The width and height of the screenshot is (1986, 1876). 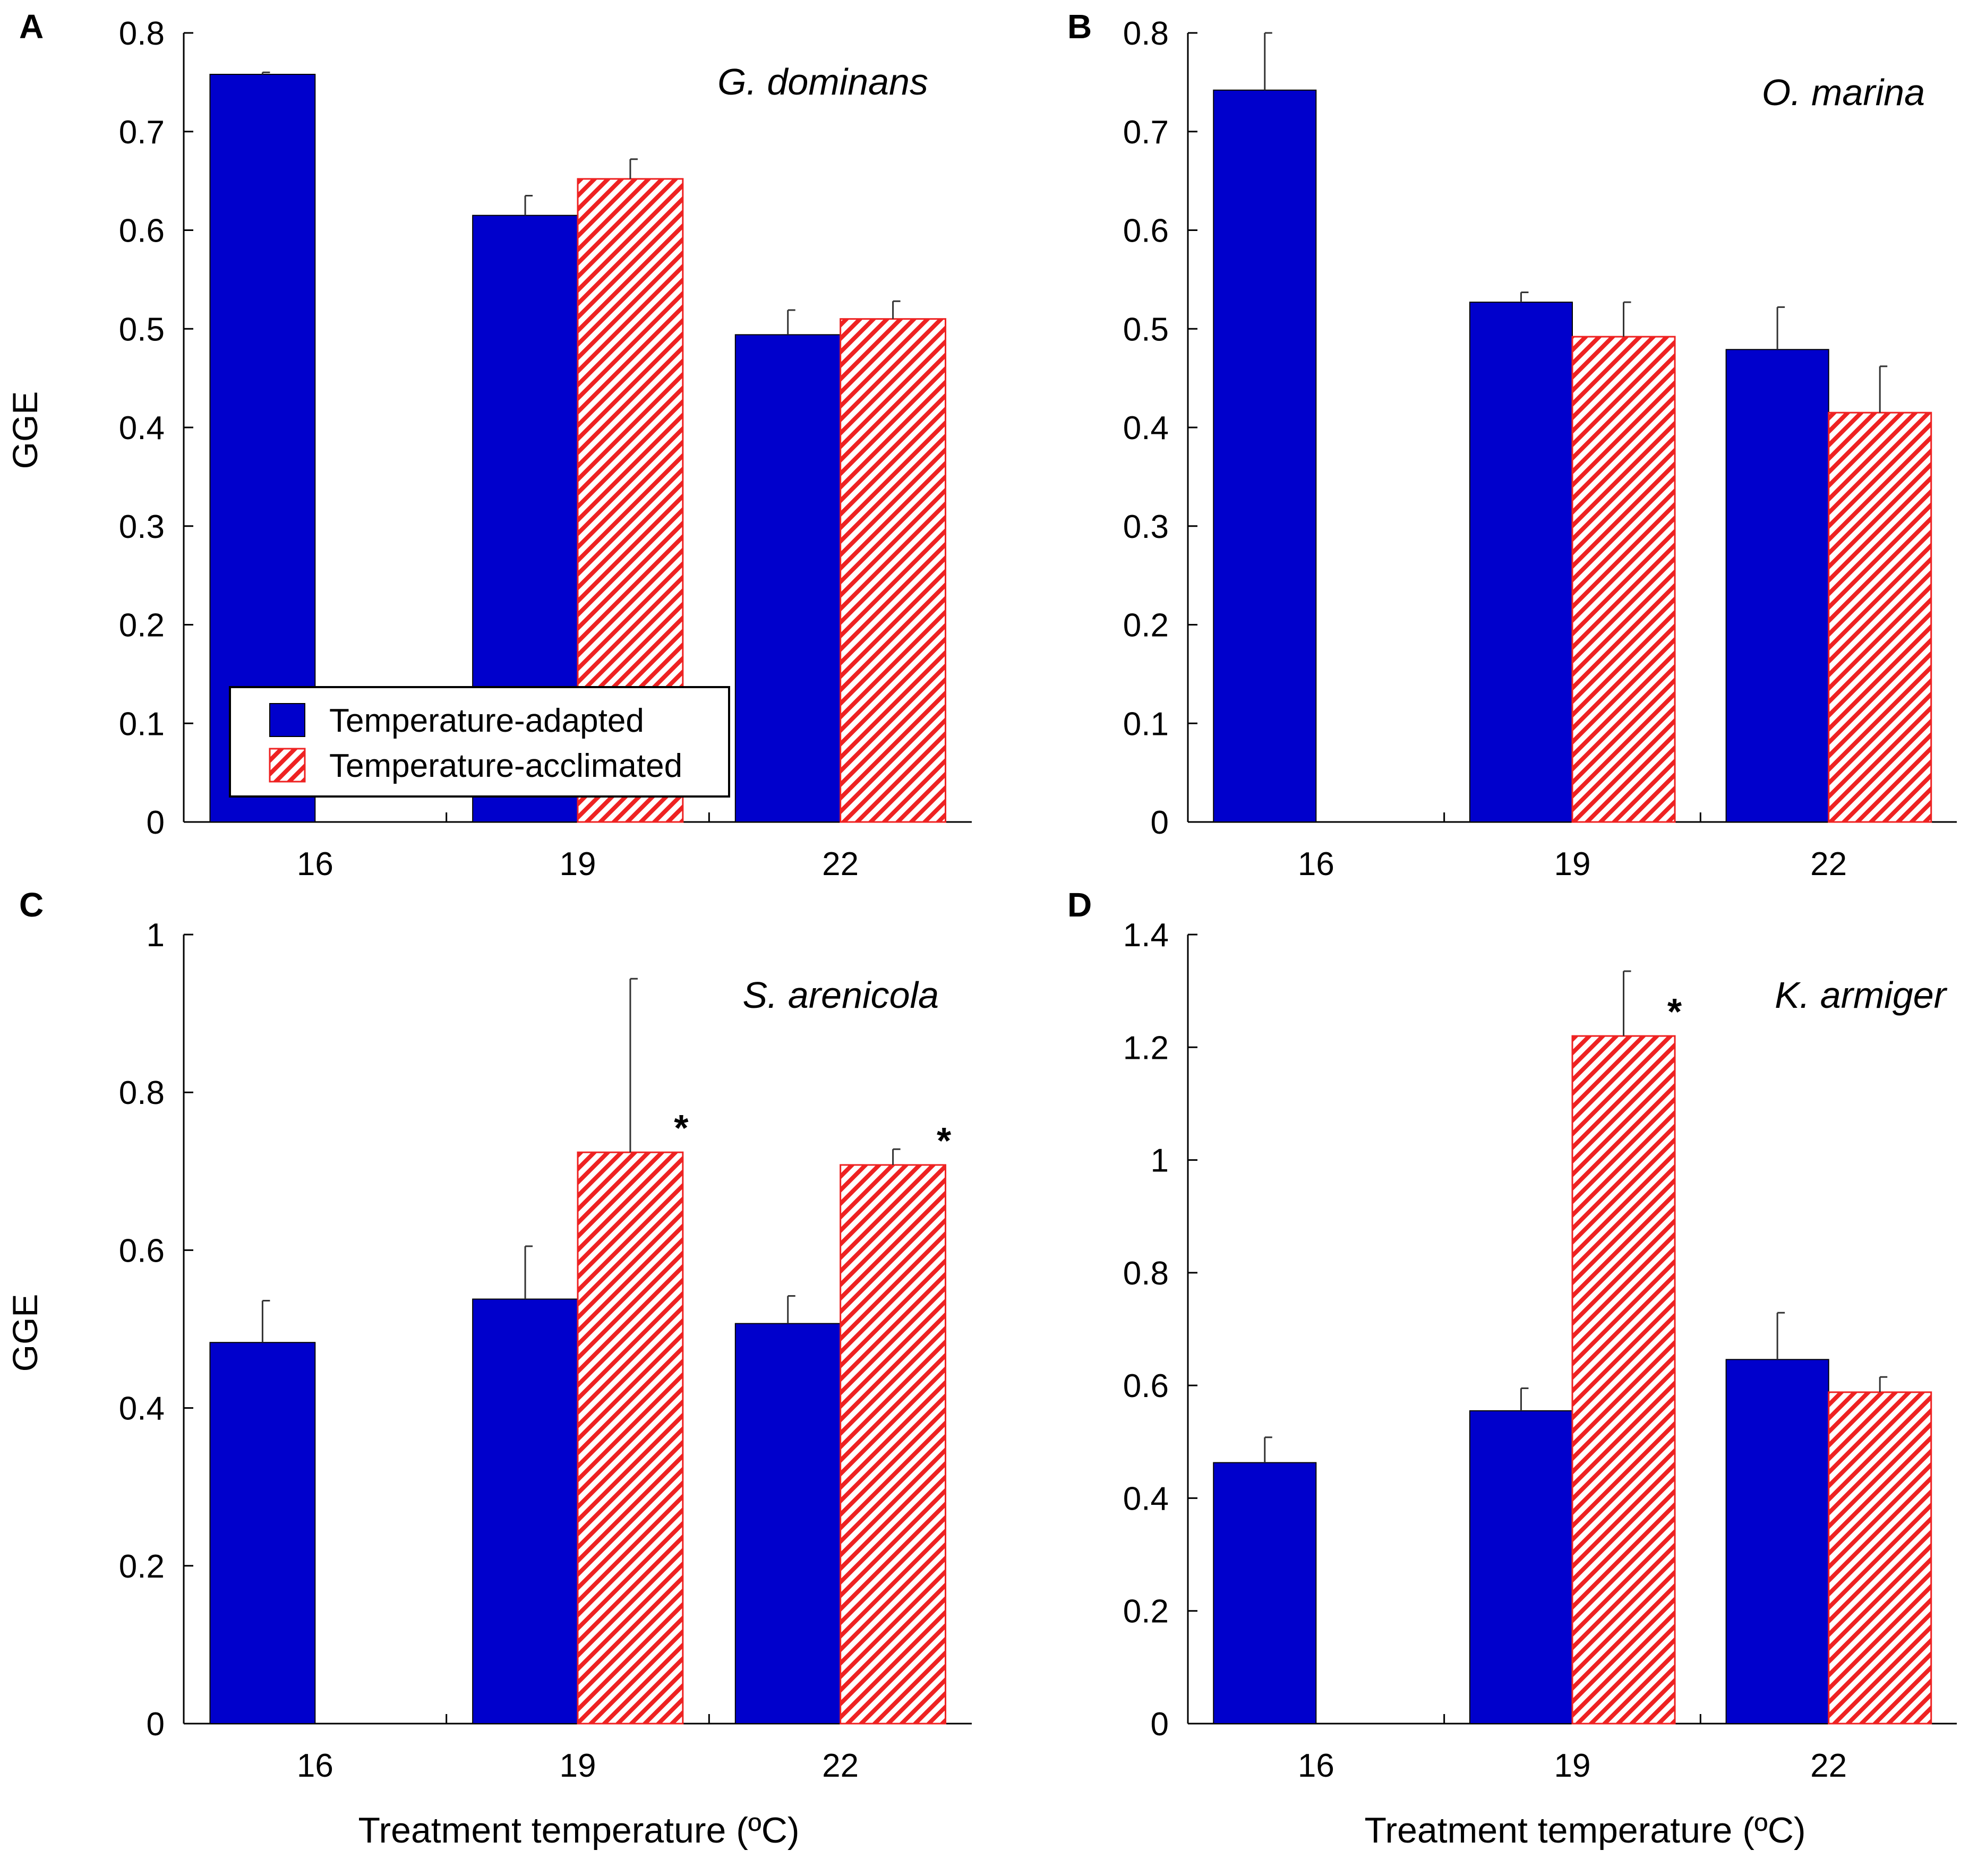 I want to click on legend-box, so click(x=479, y=742).